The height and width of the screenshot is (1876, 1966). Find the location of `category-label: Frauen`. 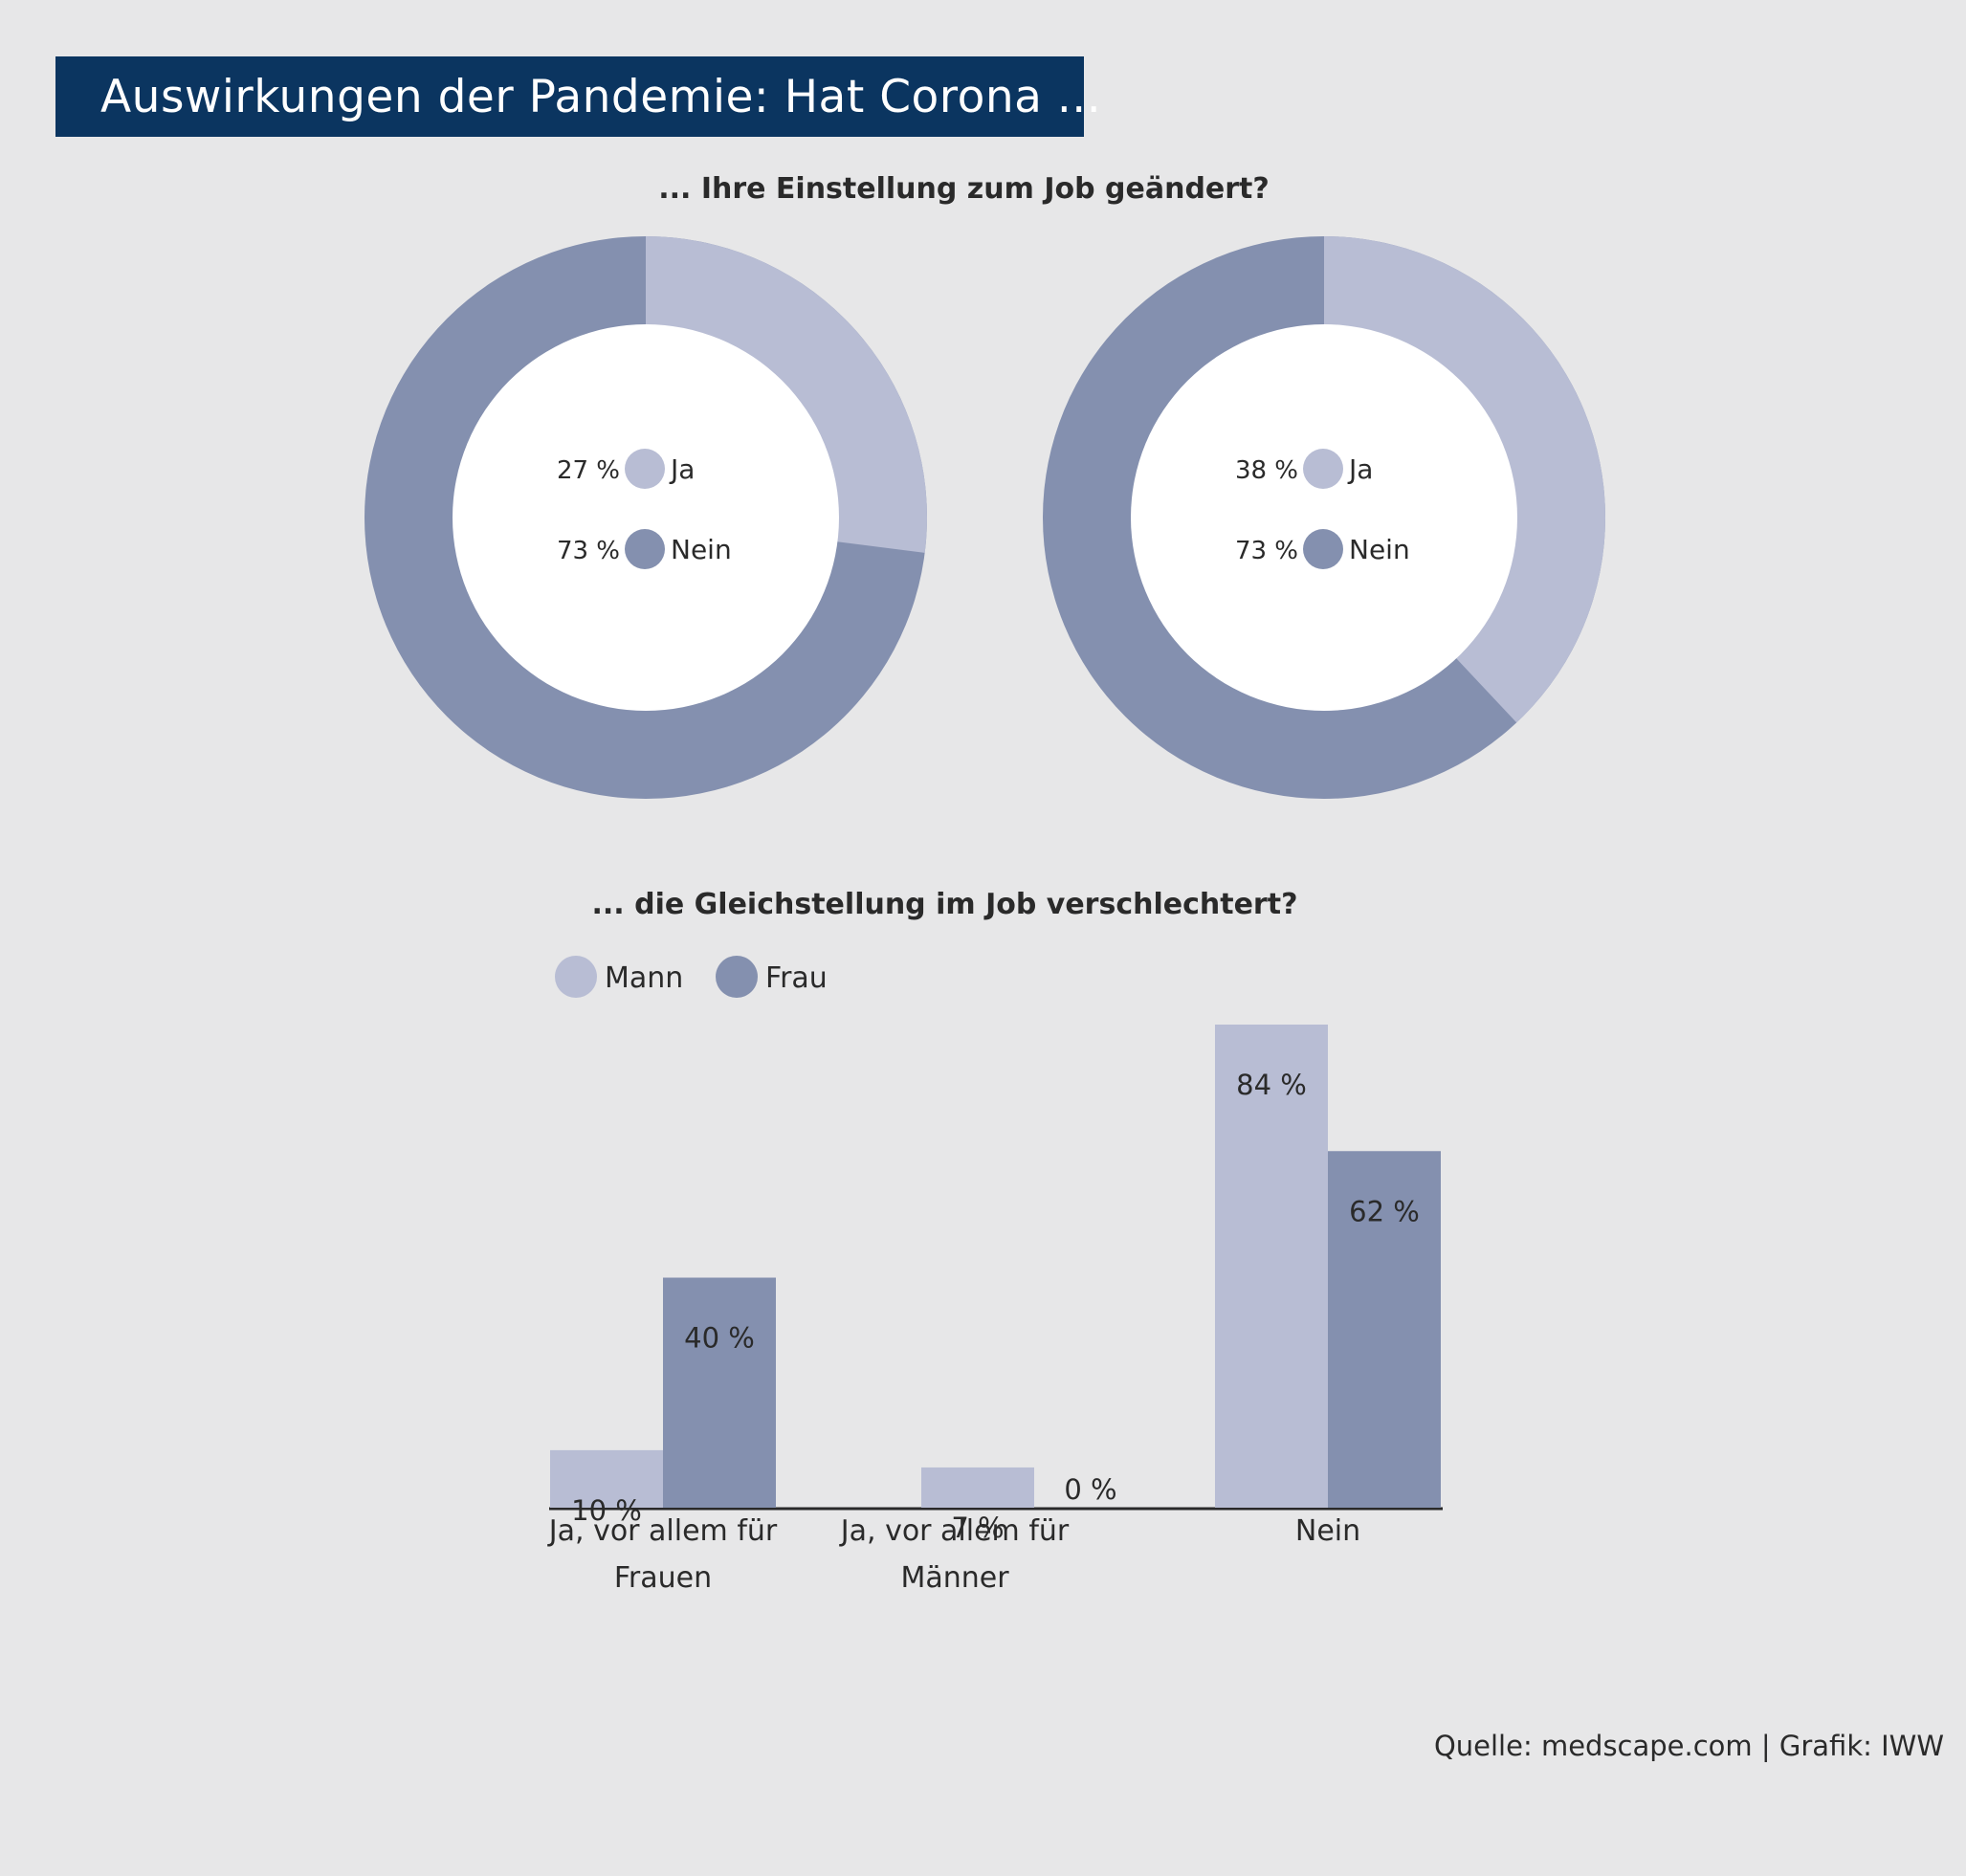

category-label: Frauen is located at coordinates (663, 1578).